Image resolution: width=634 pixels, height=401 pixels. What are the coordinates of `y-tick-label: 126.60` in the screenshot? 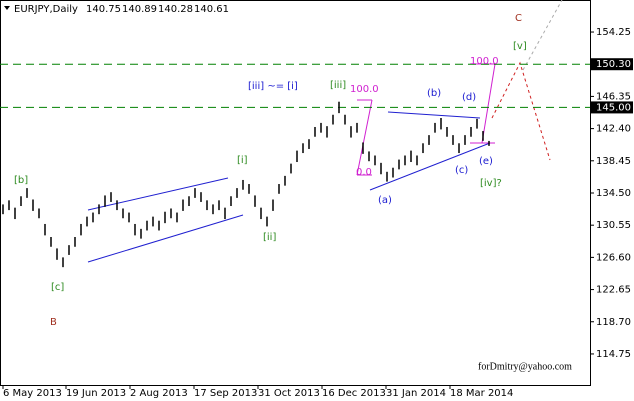 It's located at (613, 257).